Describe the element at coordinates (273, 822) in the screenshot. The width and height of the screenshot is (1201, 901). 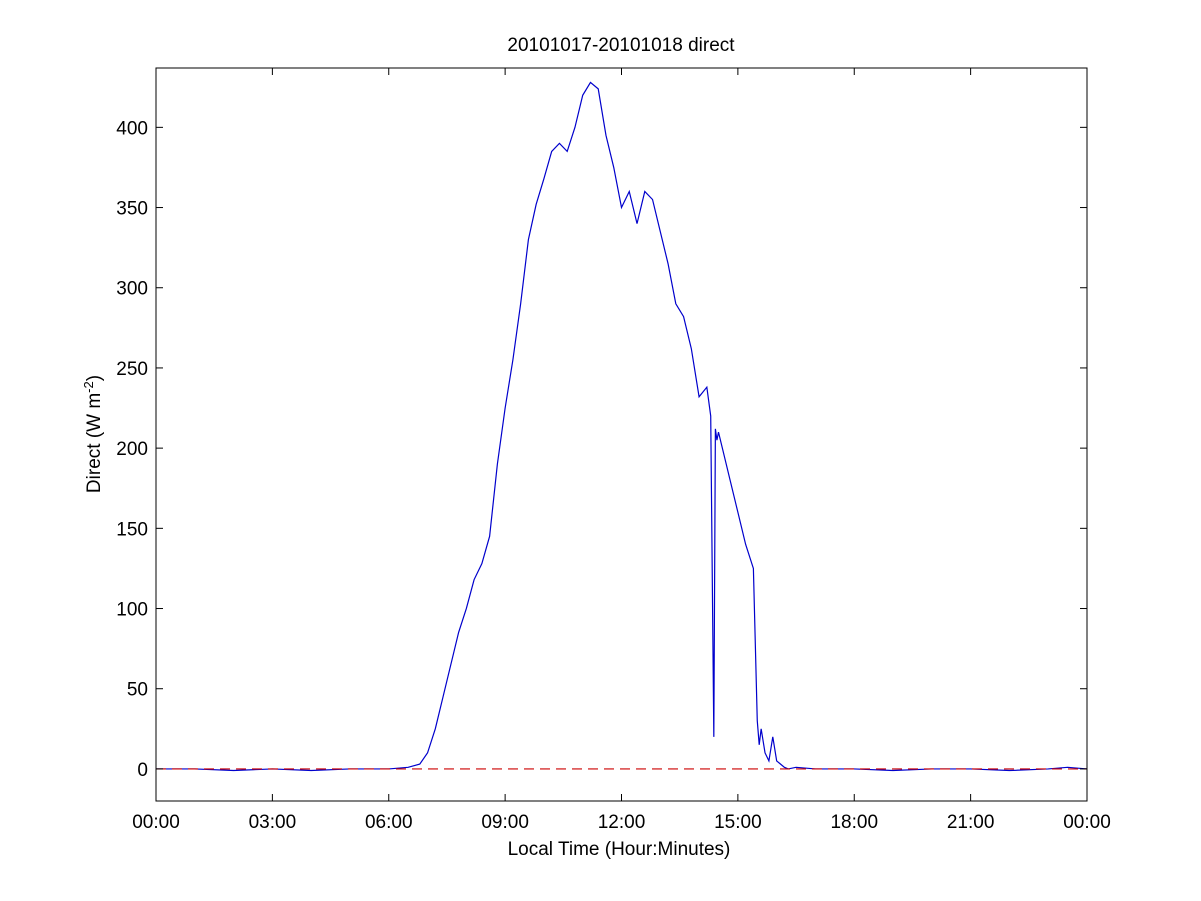
I see `x-tick-label: 03:00` at that location.